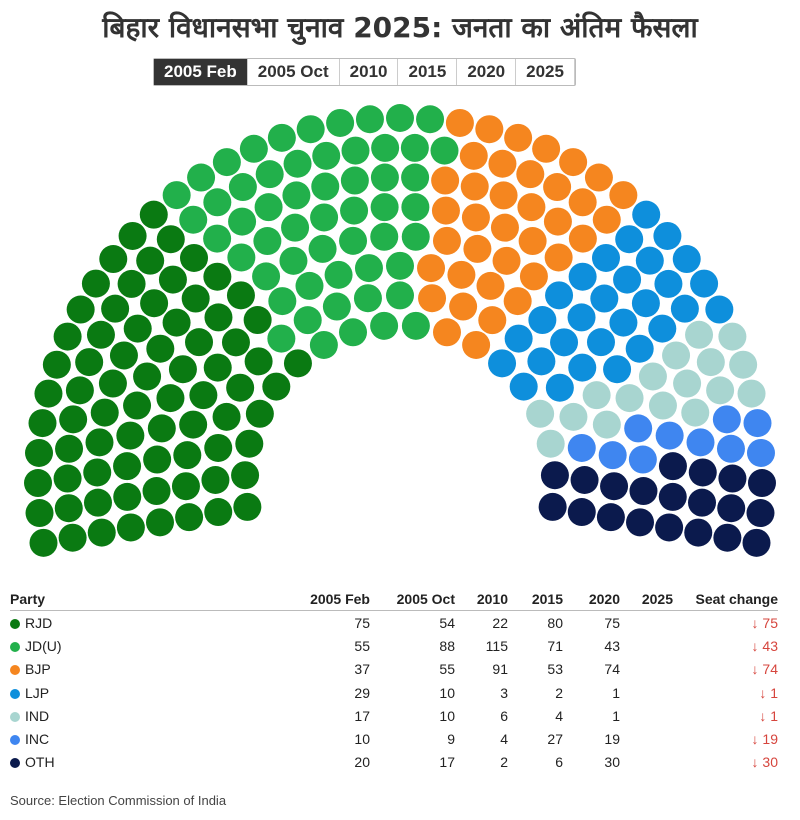 The image size is (800, 820). I want to click on seat-count: 6, so click(559, 762).